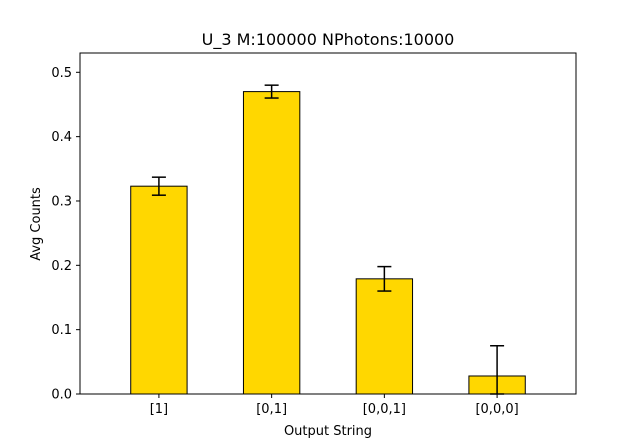 Image resolution: width=640 pixels, height=443 pixels. I want to click on y-axis-label: Avg Counts, so click(36, 224).